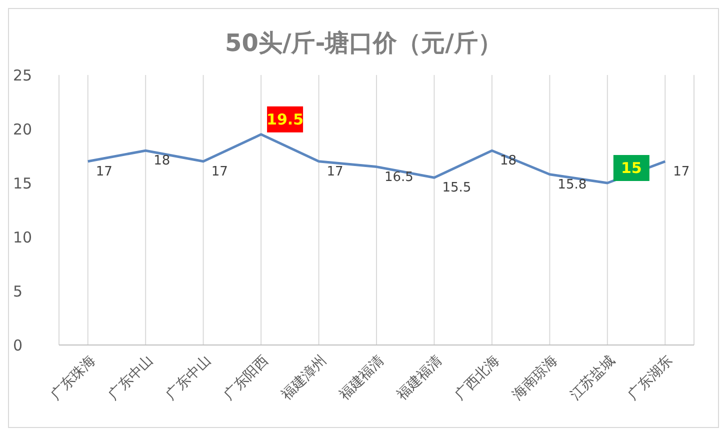  What do you see at coordinates (22, 237) in the screenshot?
I see `y-tick-label: 10` at bounding box center [22, 237].